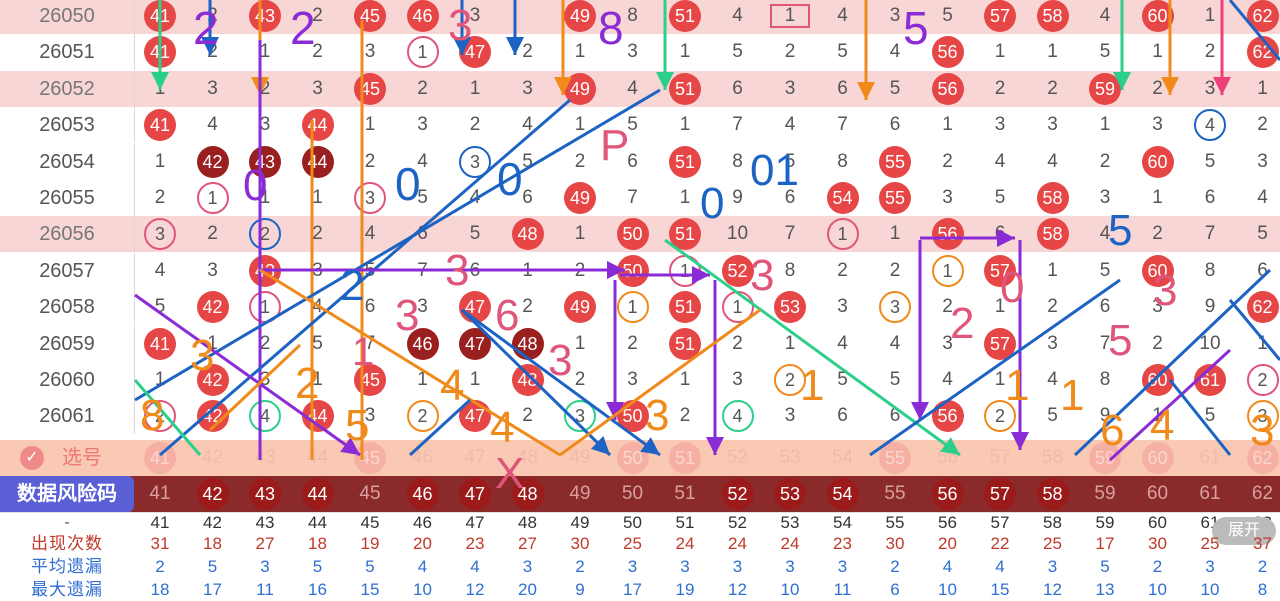  What do you see at coordinates (1157, 458) in the screenshot?
I see `select-ball: 60` at bounding box center [1157, 458].